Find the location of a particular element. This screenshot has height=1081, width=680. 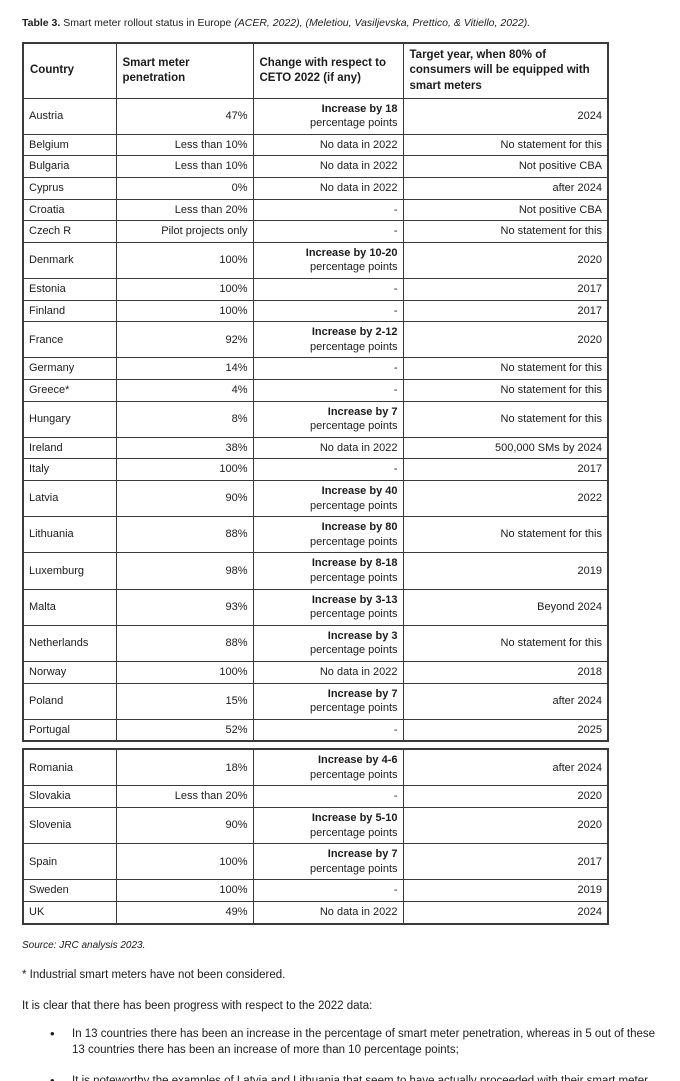

cell-penetration: 49% is located at coordinates (184, 913).